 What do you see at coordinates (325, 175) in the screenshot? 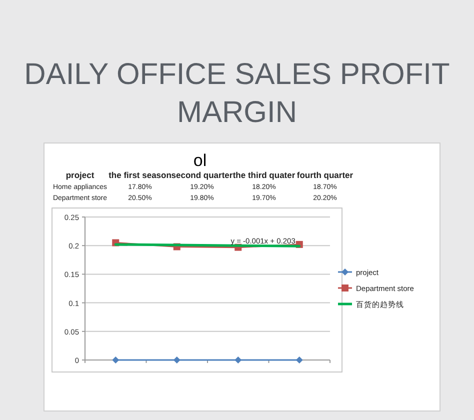
I see `text: fourth quarter` at bounding box center [325, 175].